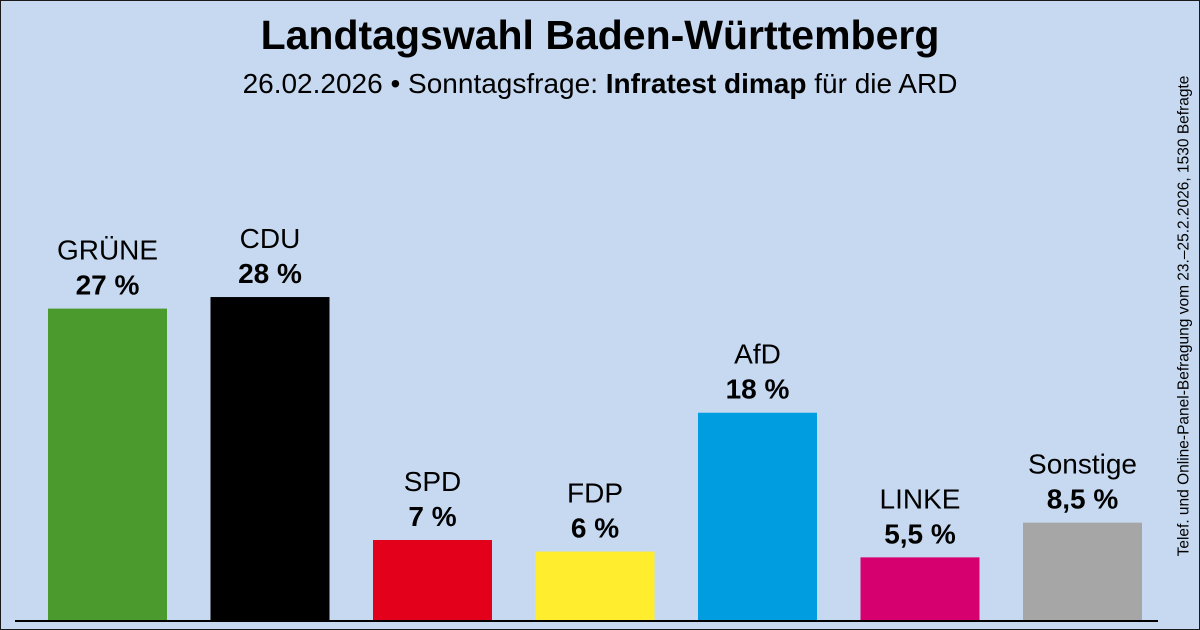 This screenshot has height=630, width=1200. What do you see at coordinates (108, 285) in the screenshot?
I see `value-label-gruene: 27 %` at bounding box center [108, 285].